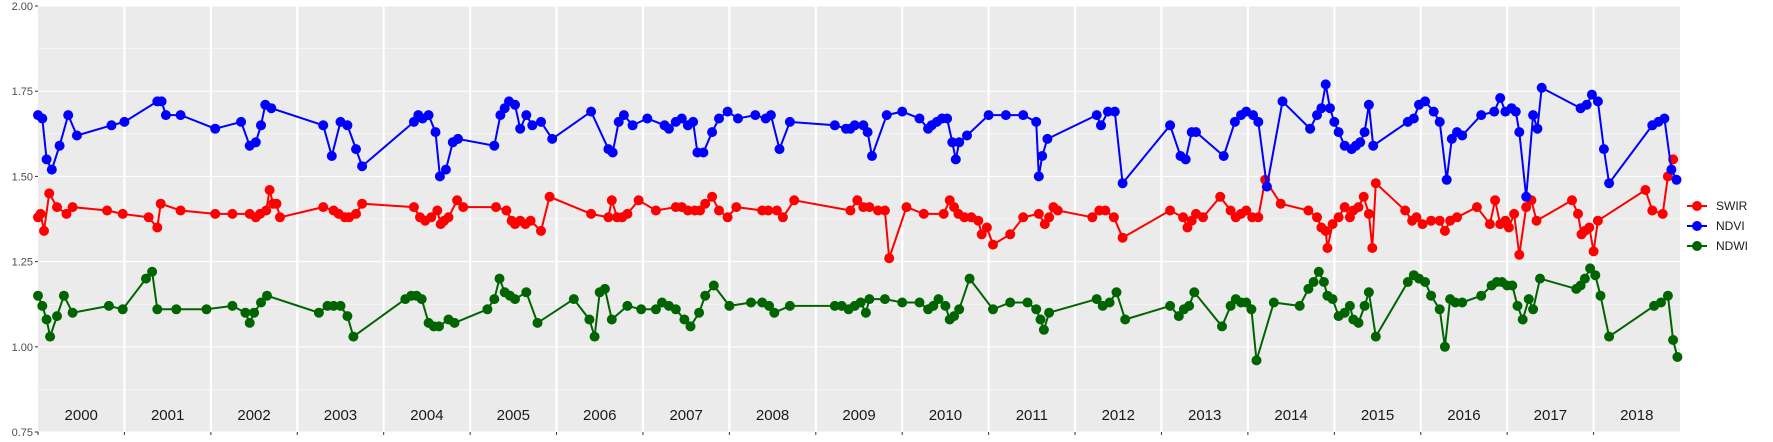  I want to click on year-label: 2006, so click(599, 415).